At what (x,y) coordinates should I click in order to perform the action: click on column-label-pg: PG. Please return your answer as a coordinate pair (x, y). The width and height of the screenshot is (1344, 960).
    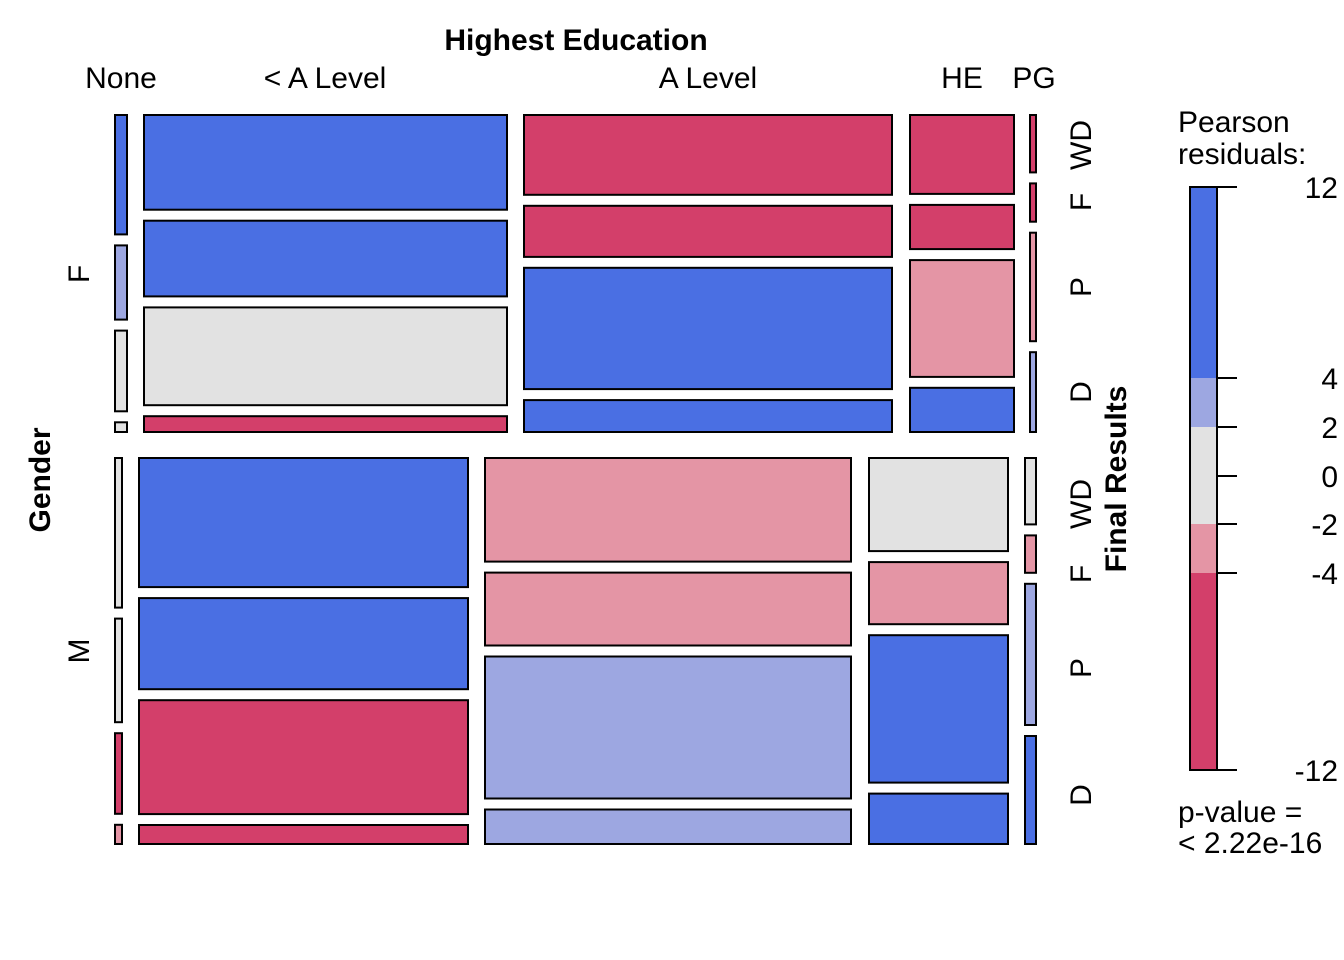
    Looking at the image, I should click on (1033, 78).